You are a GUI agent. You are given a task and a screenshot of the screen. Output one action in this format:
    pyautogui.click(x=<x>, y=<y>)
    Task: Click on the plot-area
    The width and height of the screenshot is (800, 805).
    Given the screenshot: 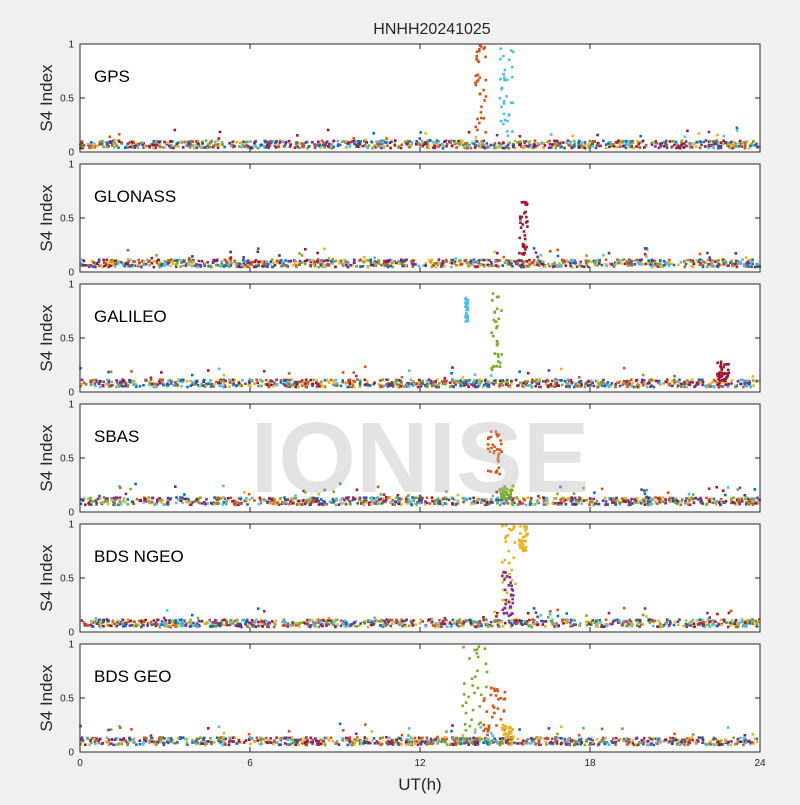 What is the action you would take?
    pyautogui.click(x=420, y=338)
    